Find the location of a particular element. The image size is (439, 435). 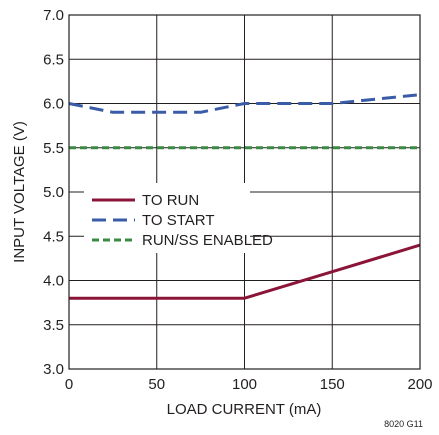

y-tick-label: 3.5 is located at coordinates (53, 325).